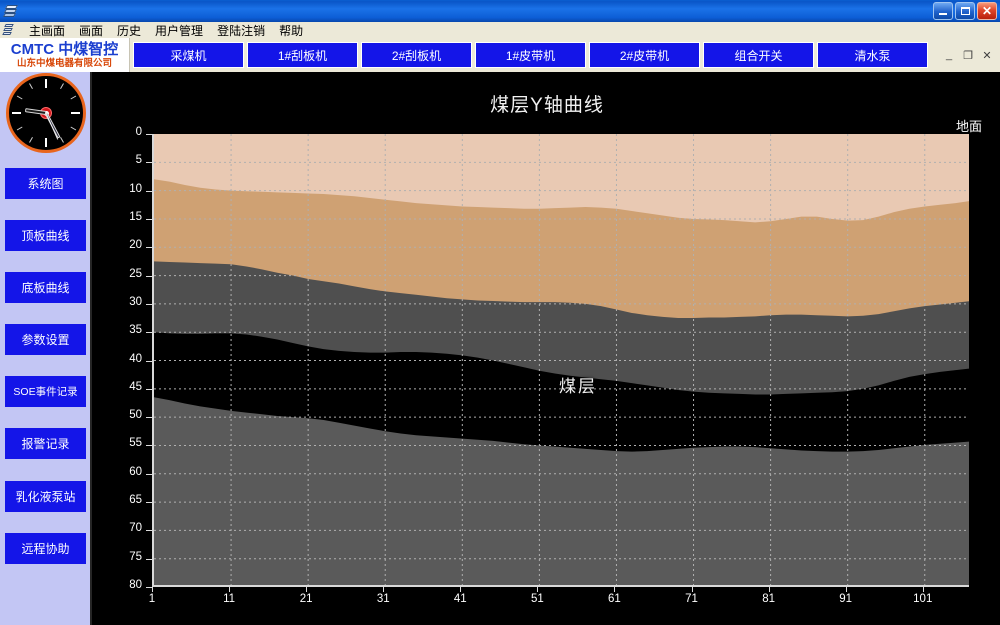 The image size is (1000, 625). I want to click on tab-belt-2: 2#皮带机, so click(644, 55).